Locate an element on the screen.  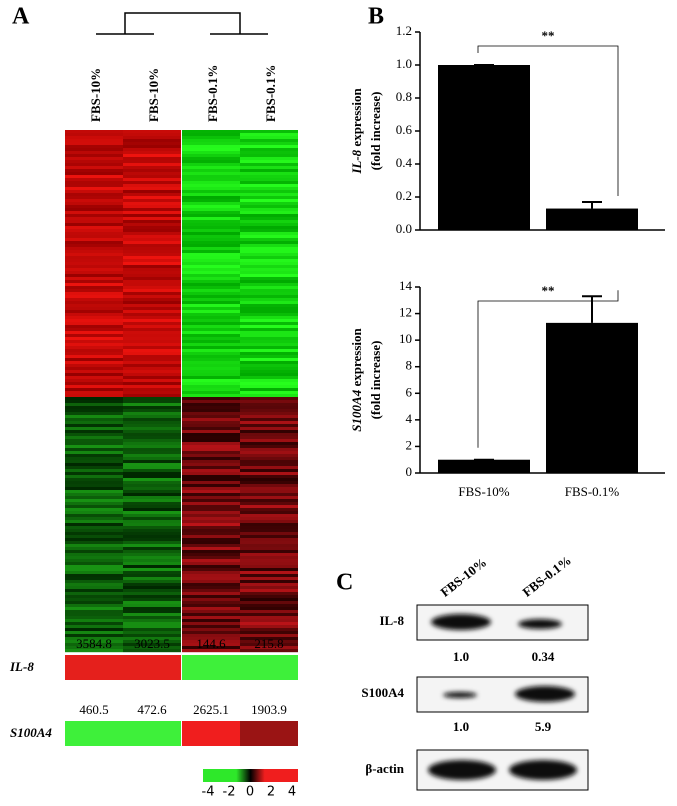
blot-row-label: S100A4 is located at coordinates (382, 692).